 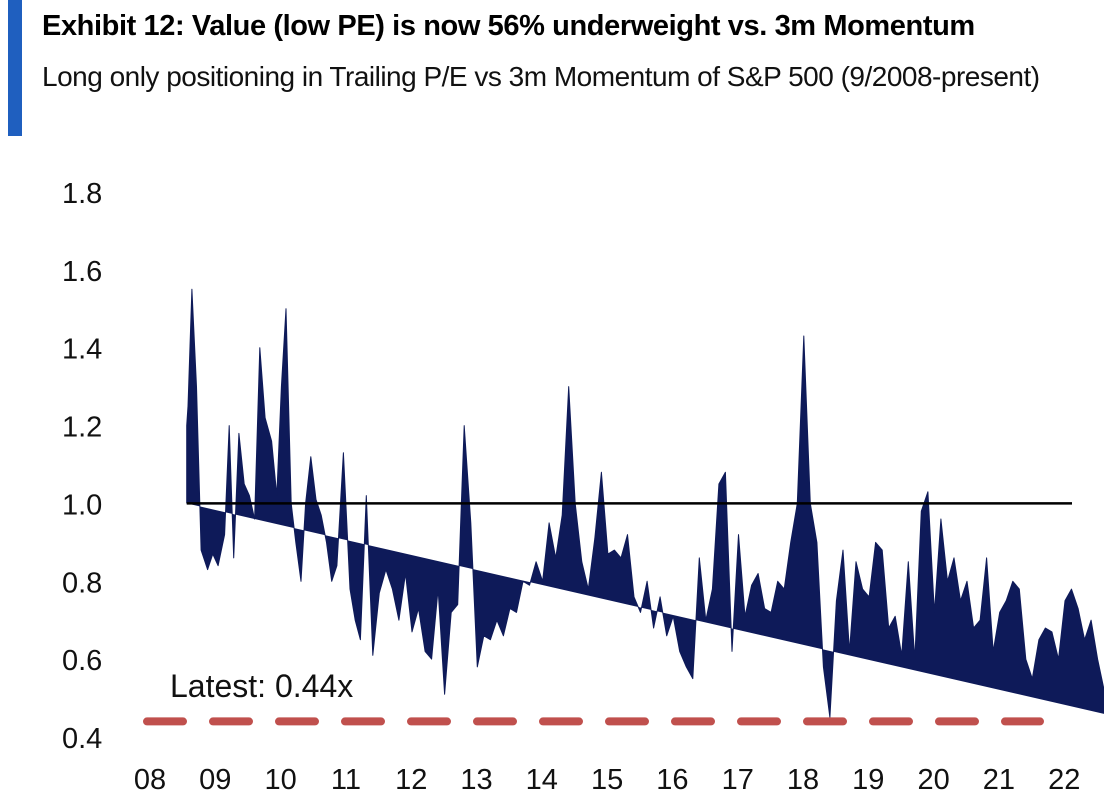 I want to click on x-tick-label: 10, so click(x=280, y=780).